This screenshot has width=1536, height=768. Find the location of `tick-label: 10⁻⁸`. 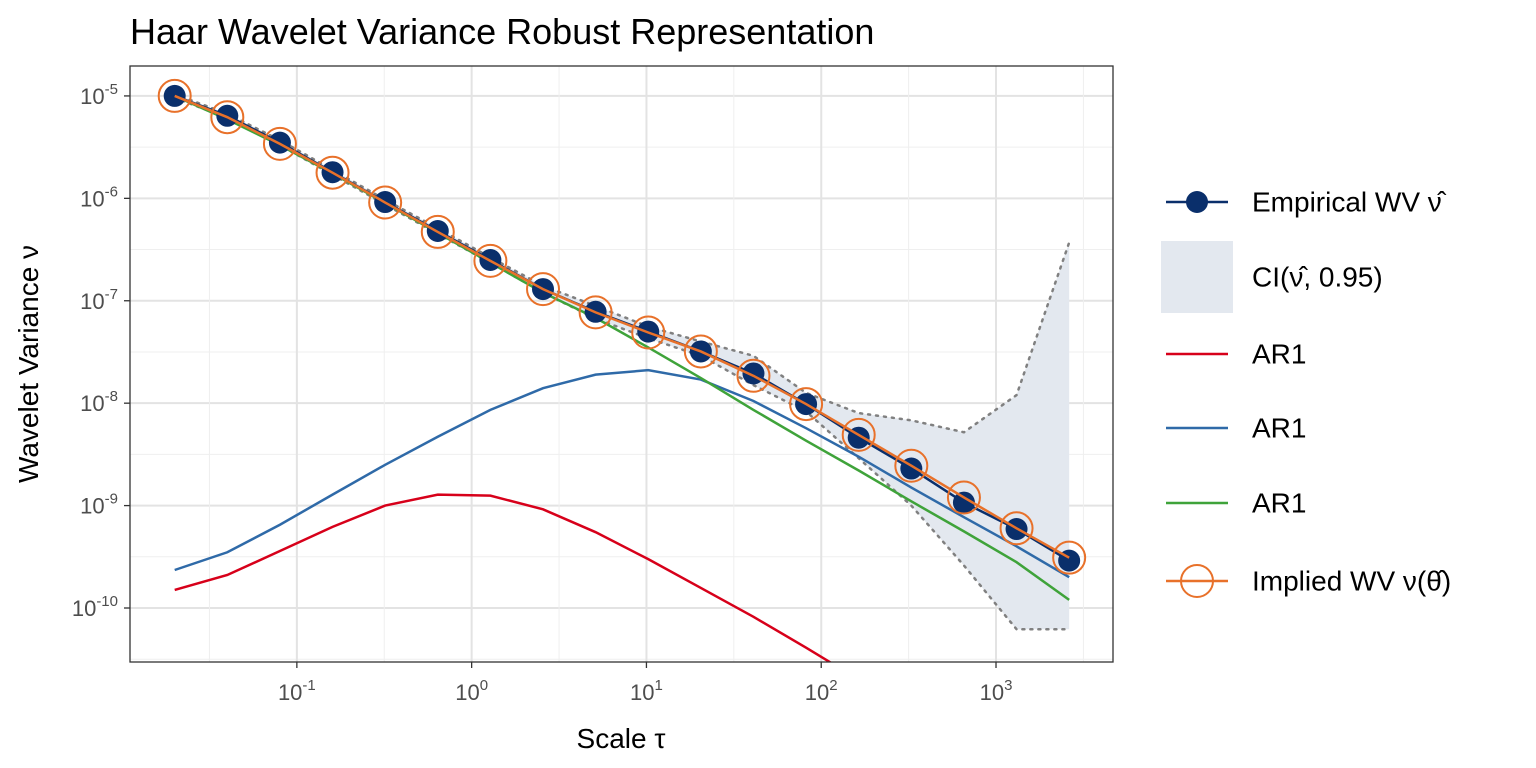

tick-label: 10⁻⁸ is located at coordinates (99, 402).